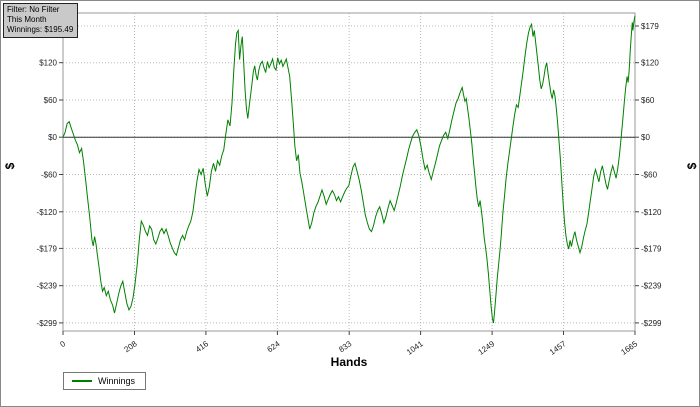  I want to click on x-tick-label: 833, so click(345, 346).